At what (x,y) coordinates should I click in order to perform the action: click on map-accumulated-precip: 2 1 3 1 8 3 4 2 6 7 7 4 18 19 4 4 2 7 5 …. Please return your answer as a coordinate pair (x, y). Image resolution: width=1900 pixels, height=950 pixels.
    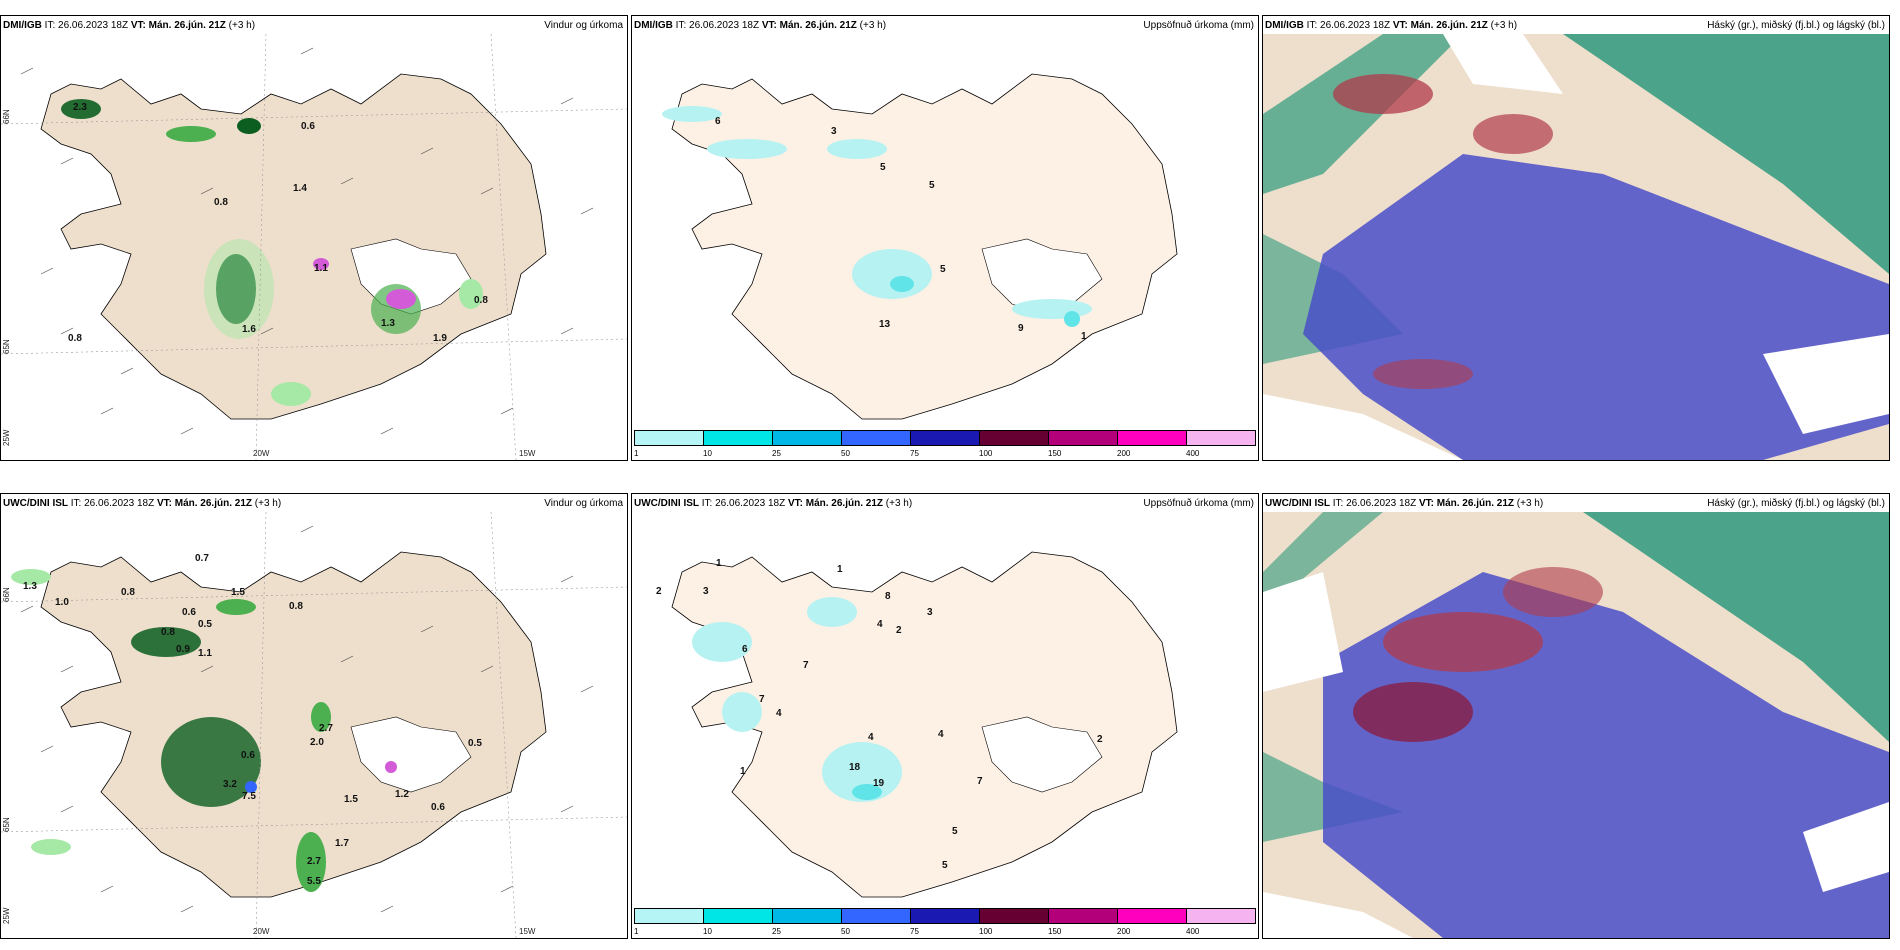
    Looking at the image, I should click on (917, 724).